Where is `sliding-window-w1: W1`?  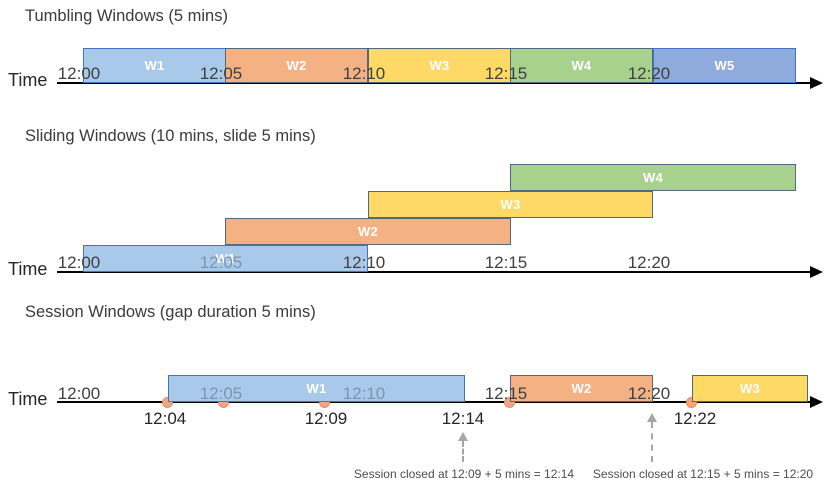 sliding-window-w1: W1 is located at coordinates (225, 258).